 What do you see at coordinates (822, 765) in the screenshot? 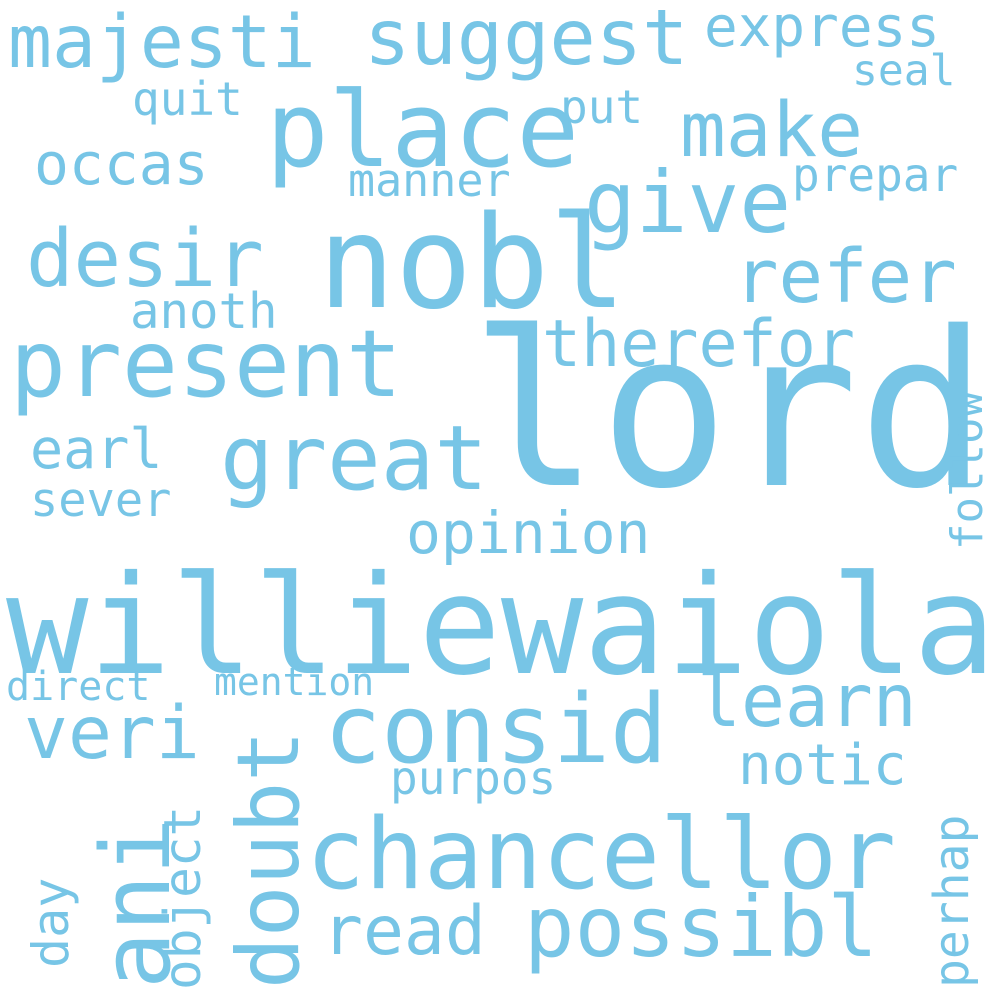
I see `word-notic: notic` at bounding box center [822, 765].